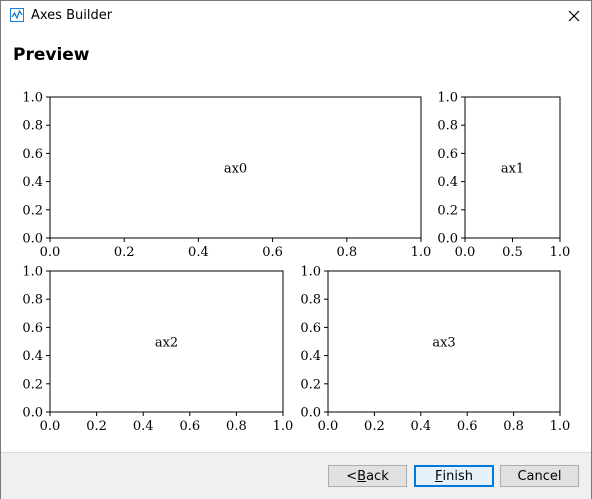 The image size is (592, 499). What do you see at coordinates (421, 252) in the screenshot?
I see `ax0-x-tick-label: 1.0` at bounding box center [421, 252].